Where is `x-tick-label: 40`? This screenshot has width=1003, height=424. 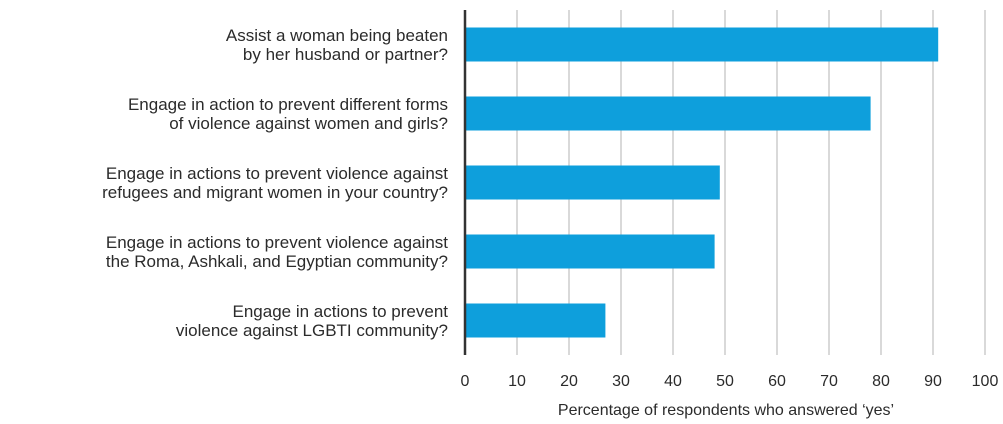 x-tick-label: 40 is located at coordinates (673, 381).